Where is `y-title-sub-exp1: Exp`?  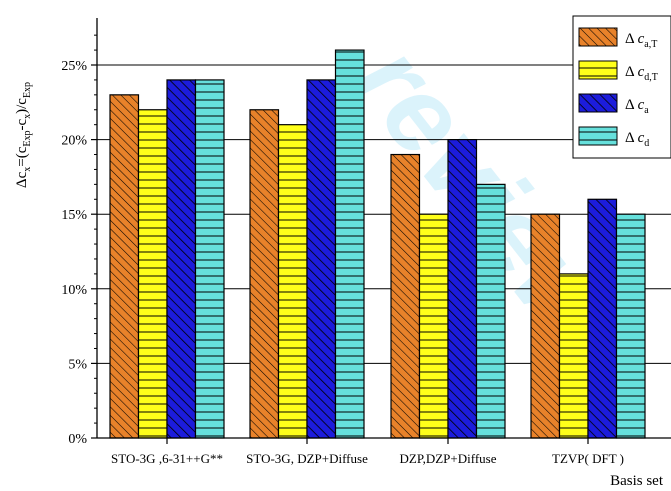
y-title-sub-exp1: Exp is located at coordinates (27, 139).